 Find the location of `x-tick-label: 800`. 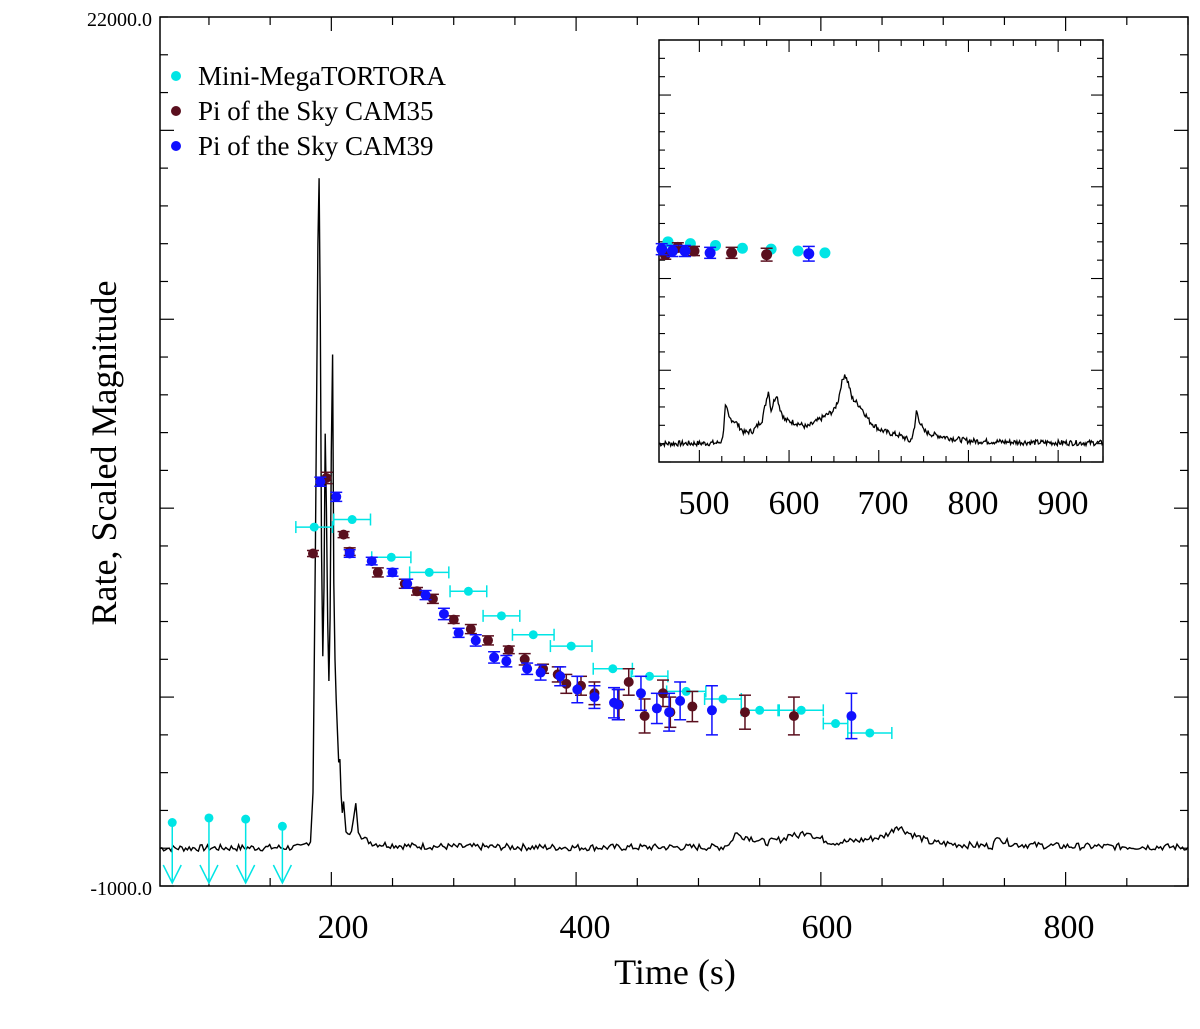

x-tick-label: 800 is located at coordinates (1069, 927).